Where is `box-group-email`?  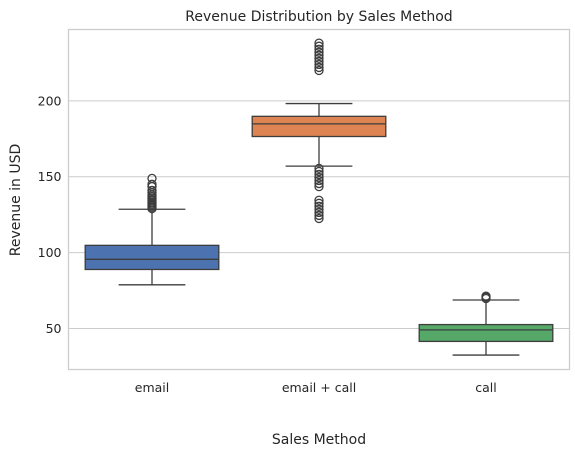 box-group-email is located at coordinates (152, 229).